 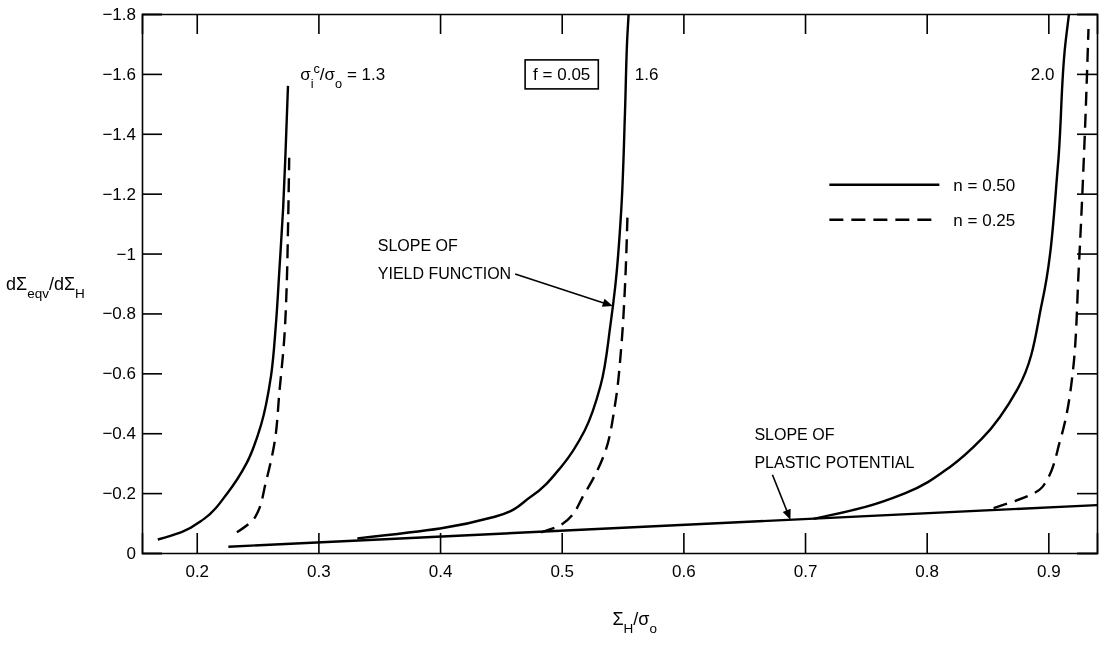 I want to click on text: n = 0.50, so click(x=984, y=185).